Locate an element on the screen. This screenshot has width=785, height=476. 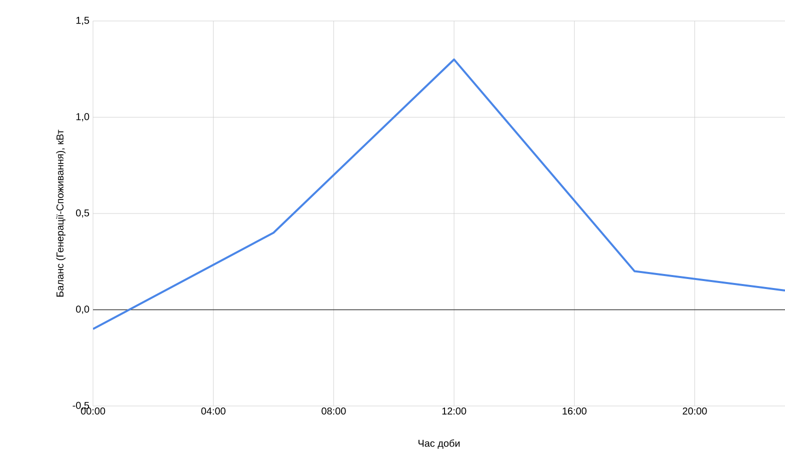
x-tick-label: 12:00 is located at coordinates (454, 411).